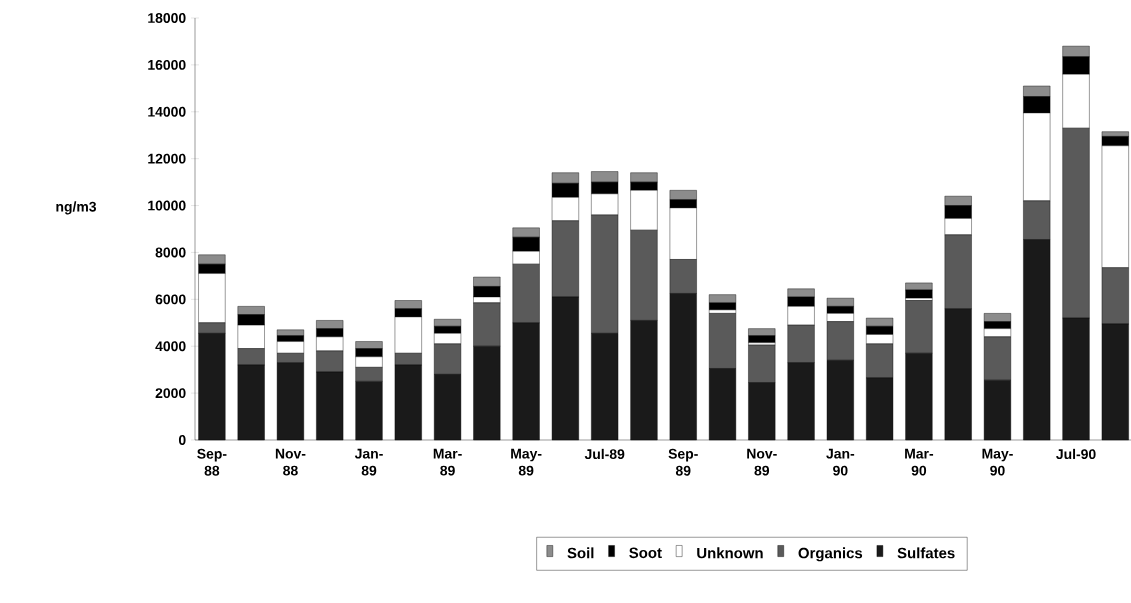 The image size is (1131, 603). I want to click on legend-label: Soot, so click(645, 553).